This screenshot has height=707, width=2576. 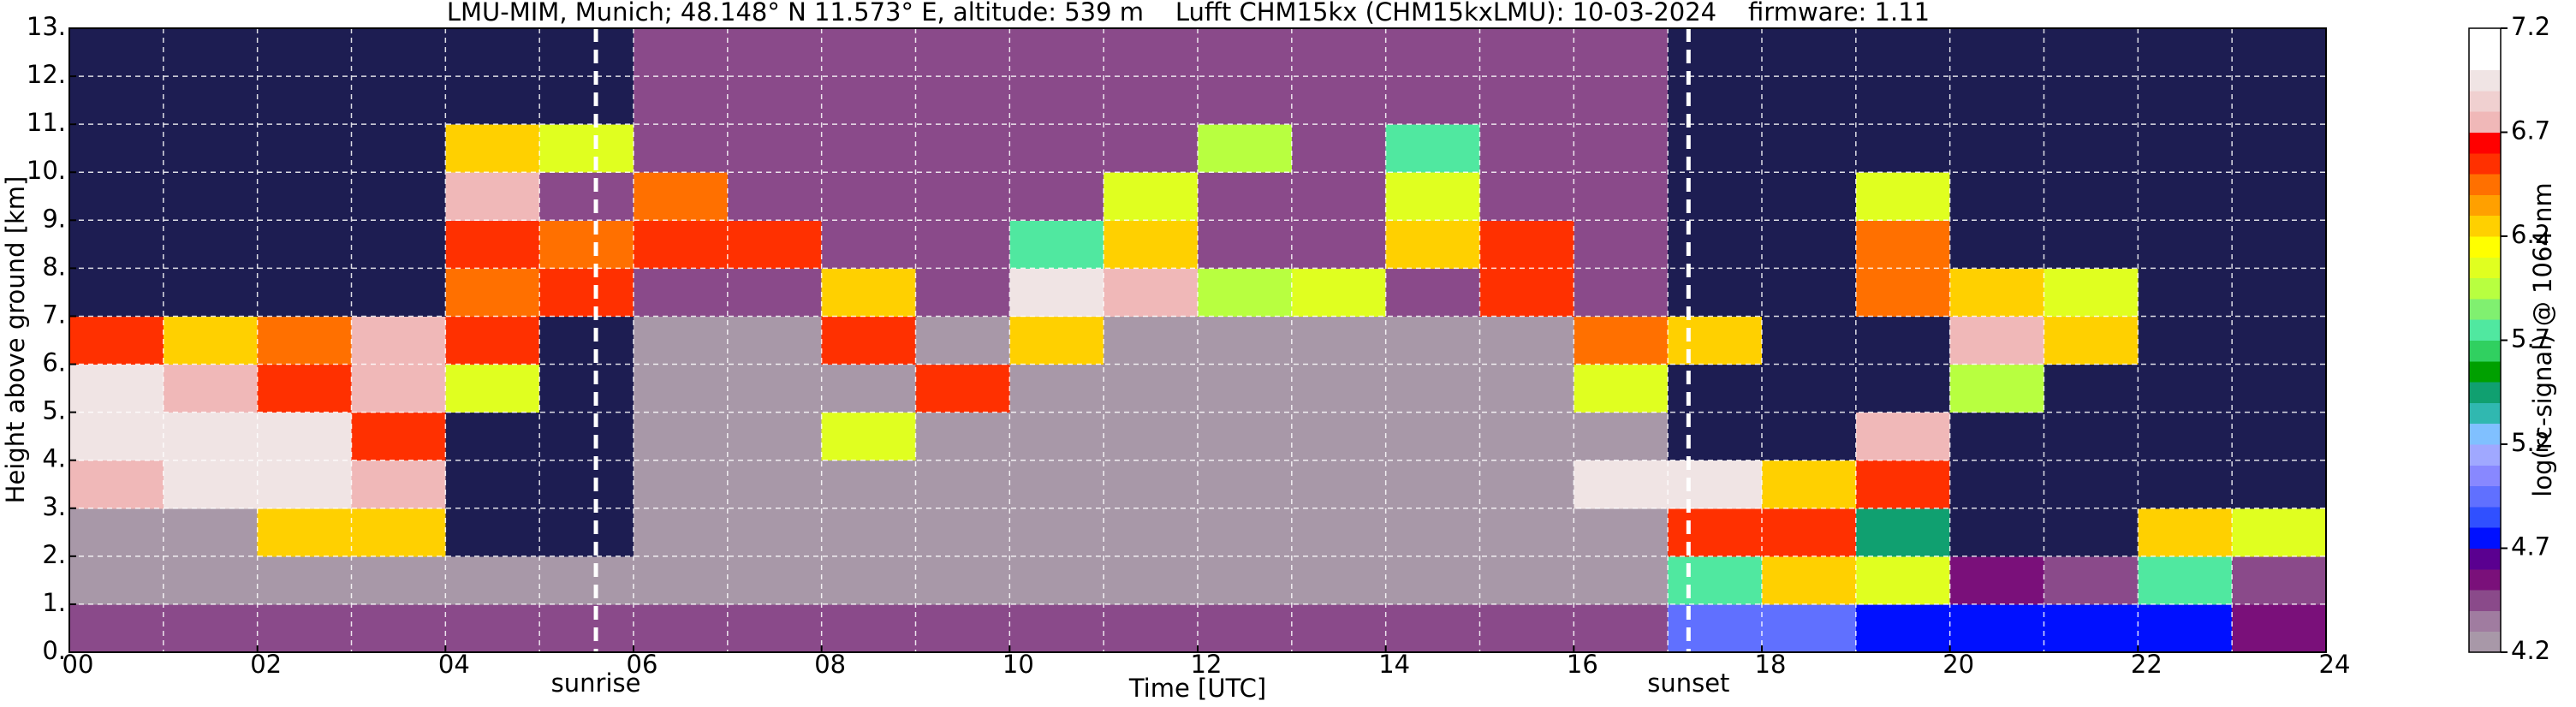 I want to click on colorbar-tick-label: 5.7, so click(x=2531, y=339).